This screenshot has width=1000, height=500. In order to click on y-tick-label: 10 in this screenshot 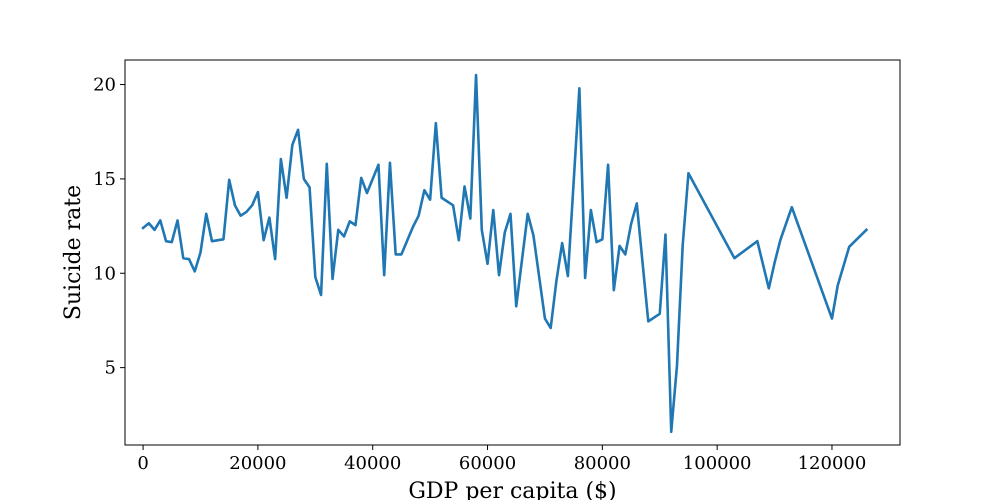, I will do `click(104, 273)`.